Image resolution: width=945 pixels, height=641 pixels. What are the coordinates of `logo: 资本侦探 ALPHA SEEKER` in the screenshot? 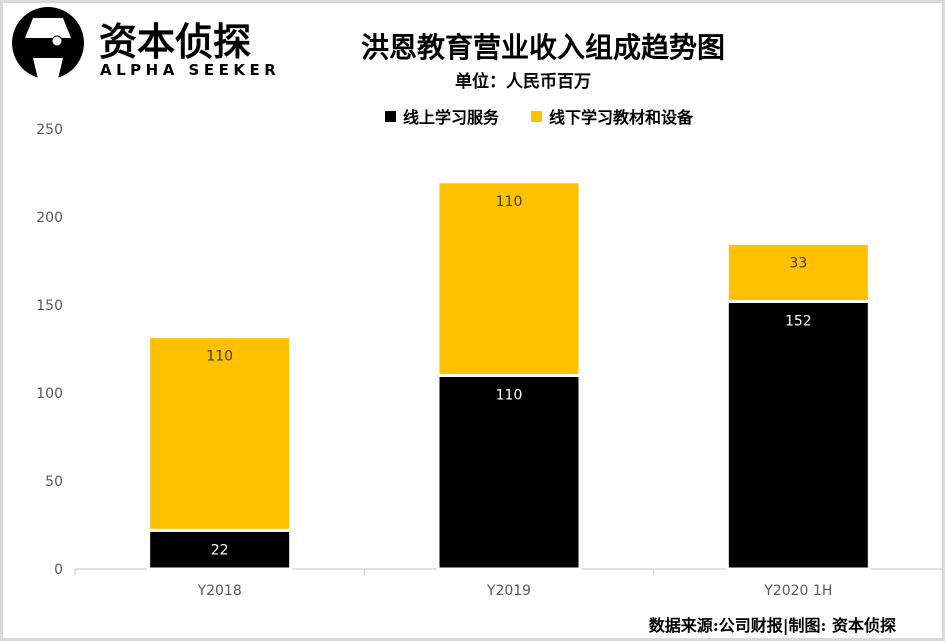 It's located at (146, 43).